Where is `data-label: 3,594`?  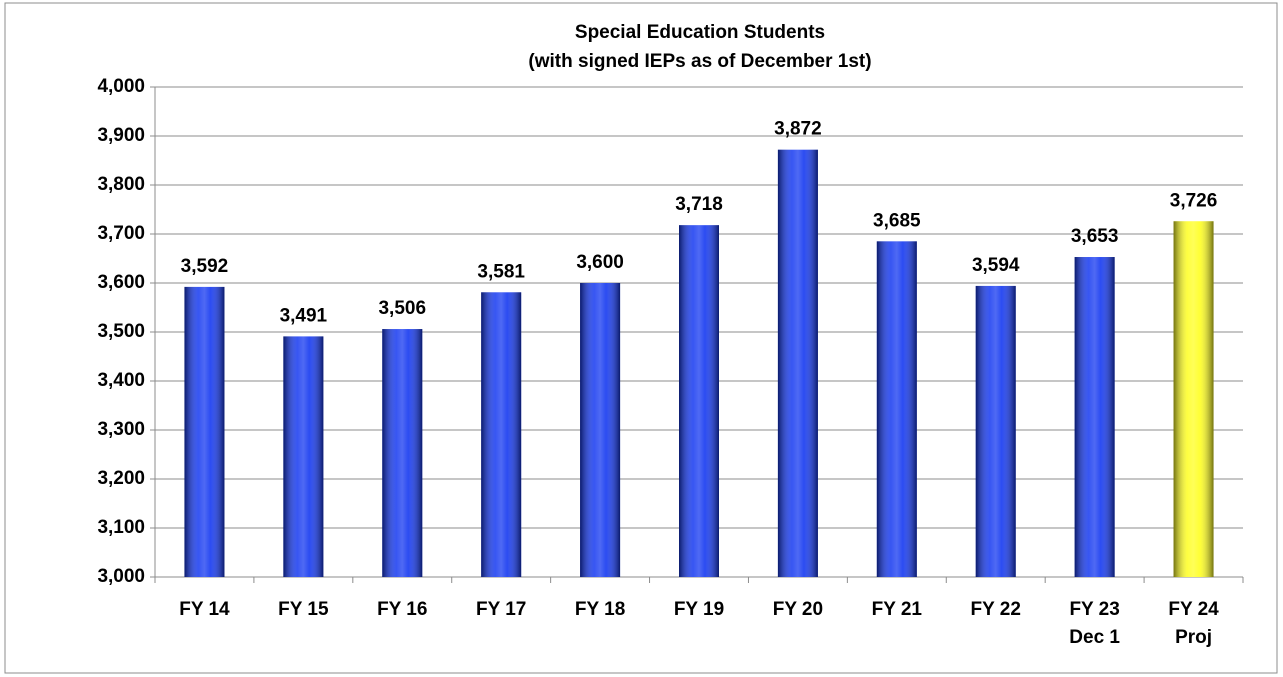 data-label: 3,594 is located at coordinates (996, 265).